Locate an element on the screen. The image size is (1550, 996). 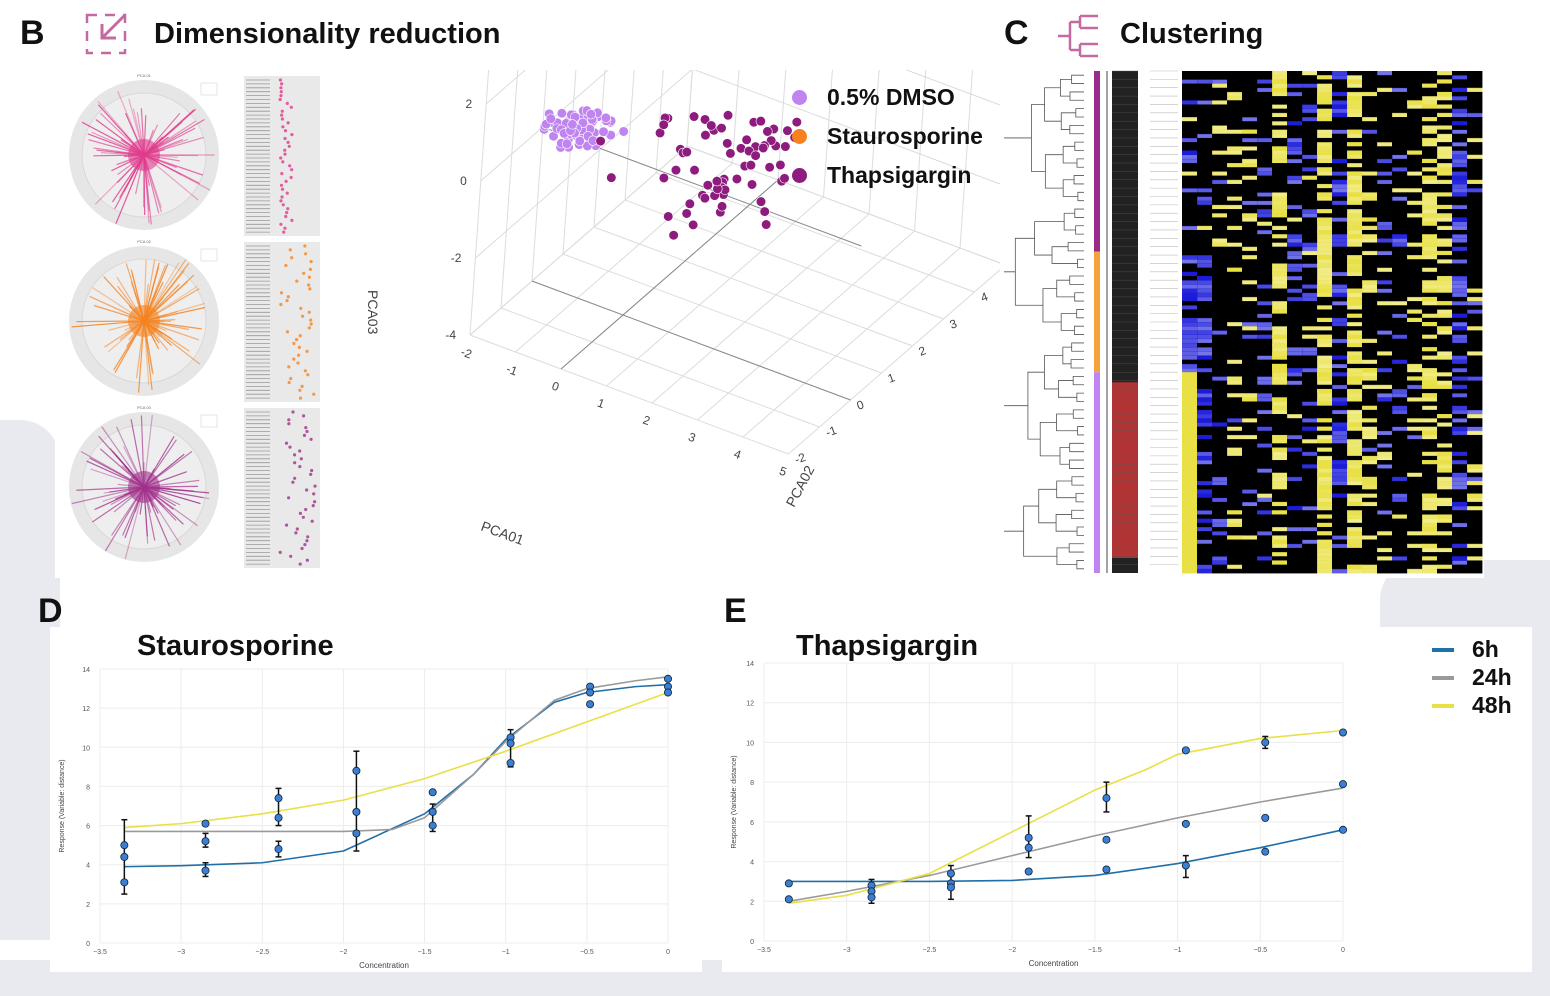
y-axis-label: Response (Variable: distance) is located at coordinates (62, 805).